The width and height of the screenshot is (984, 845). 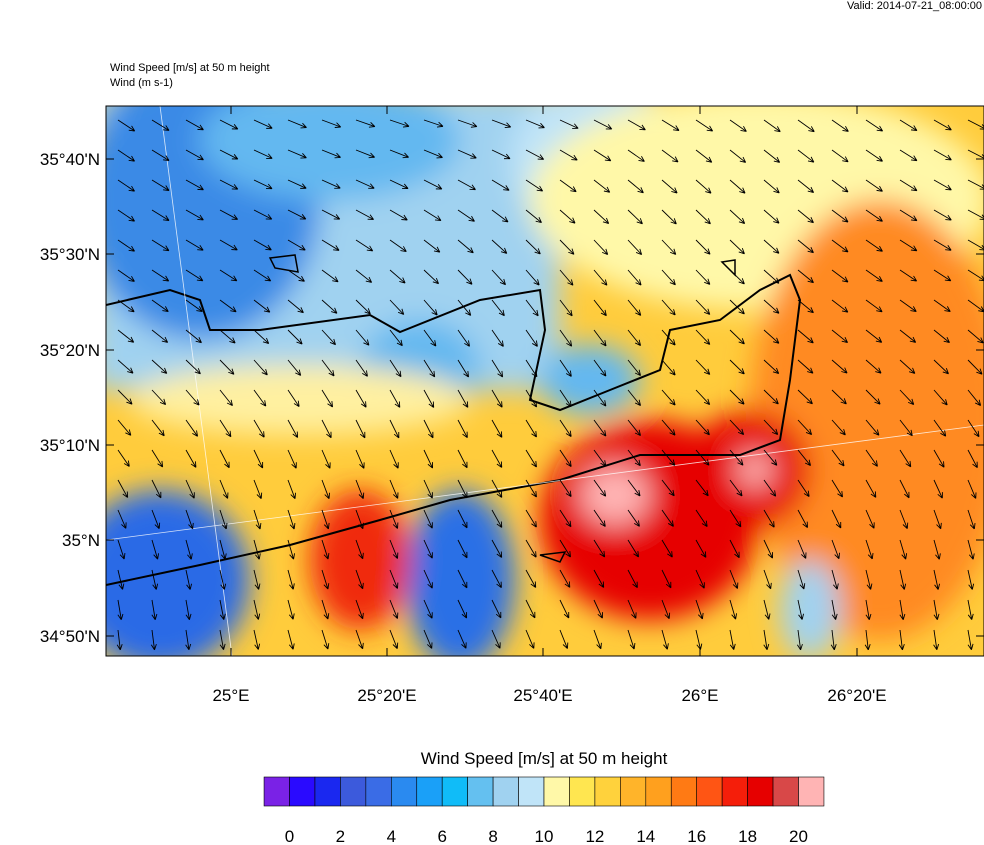 What do you see at coordinates (391, 836) in the screenshot?
I see `colorbar-tick-label: 4` at bounding box center [391, 836].